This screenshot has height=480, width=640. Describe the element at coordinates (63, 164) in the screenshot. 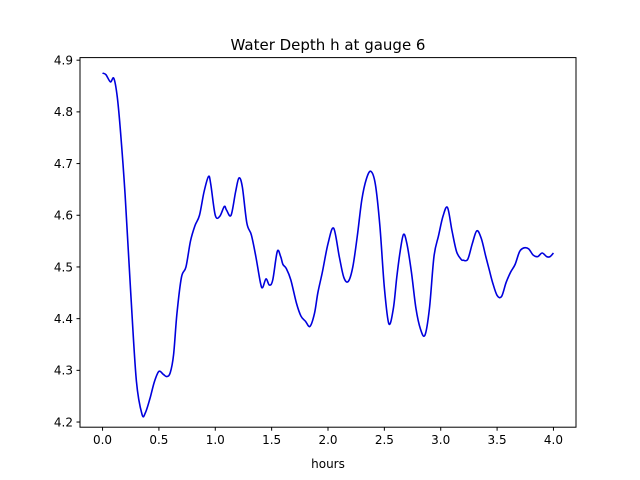

I see `y-tick-label: 4.7` at that location.